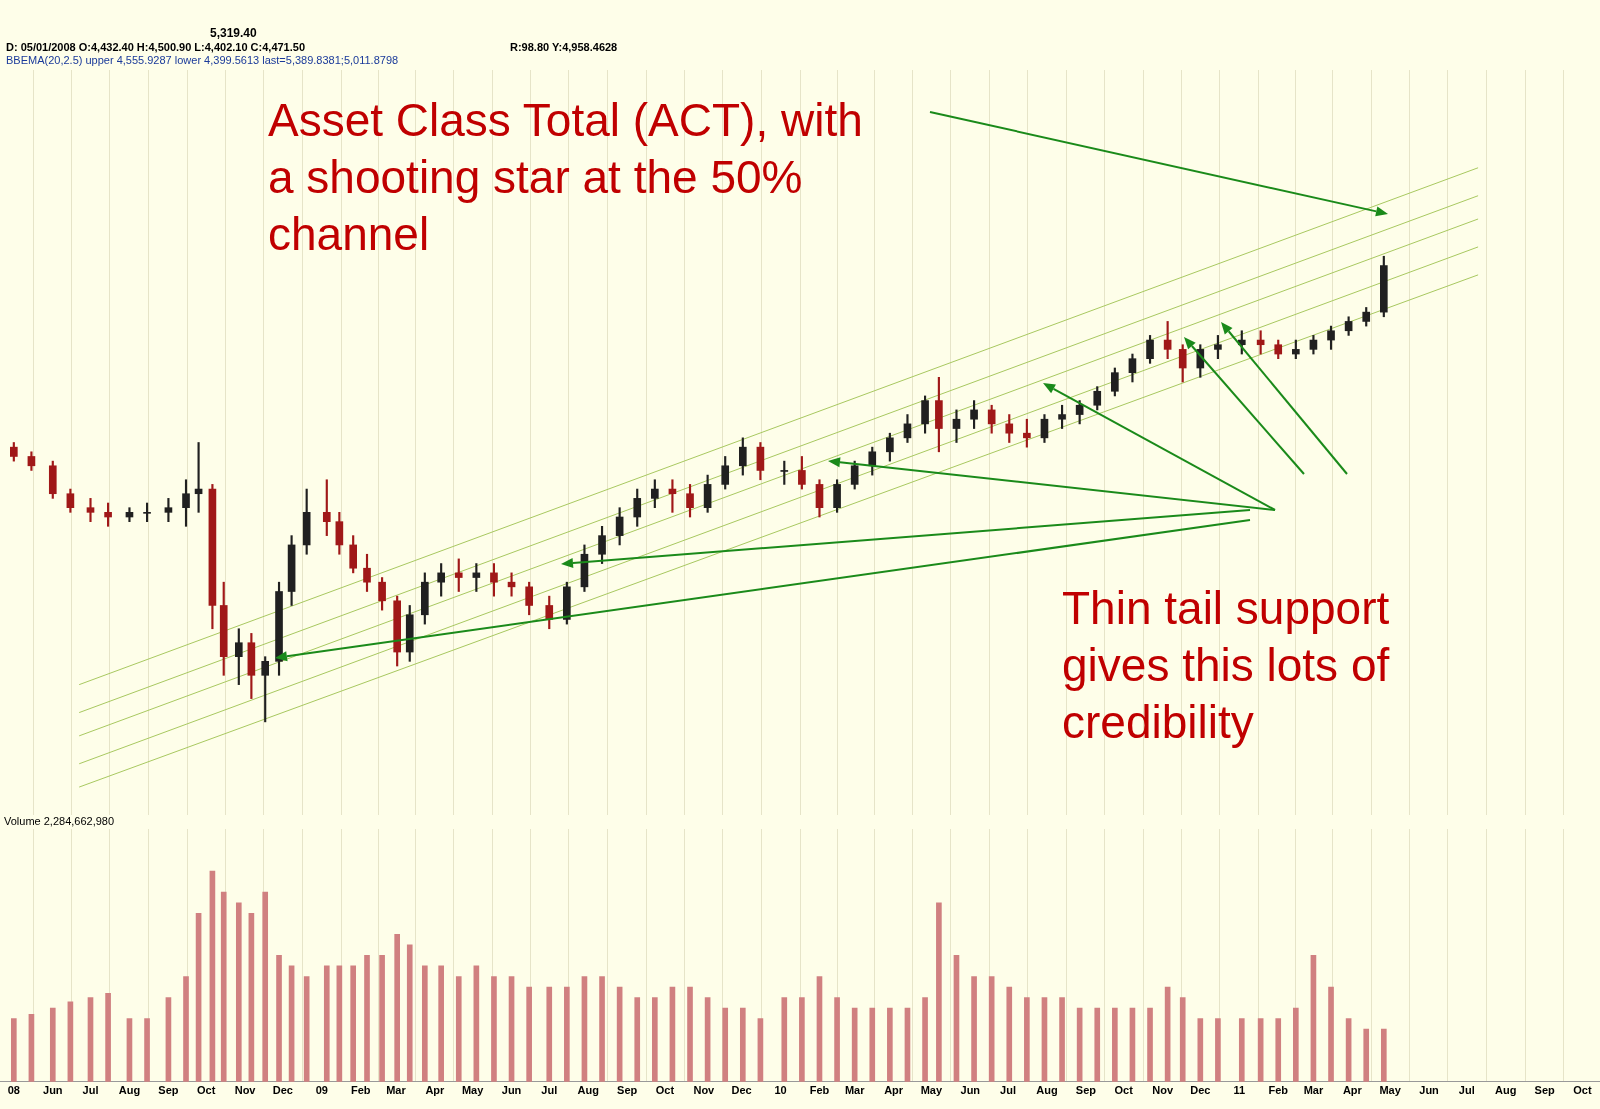  Describe the element at coordinates (202, 60) in the screenshot. I see `text: BBEMA(20,2.5) upper 4,555.9287 lower 4,399.5613 last=5,389.8381;5,011.8798` at that location.